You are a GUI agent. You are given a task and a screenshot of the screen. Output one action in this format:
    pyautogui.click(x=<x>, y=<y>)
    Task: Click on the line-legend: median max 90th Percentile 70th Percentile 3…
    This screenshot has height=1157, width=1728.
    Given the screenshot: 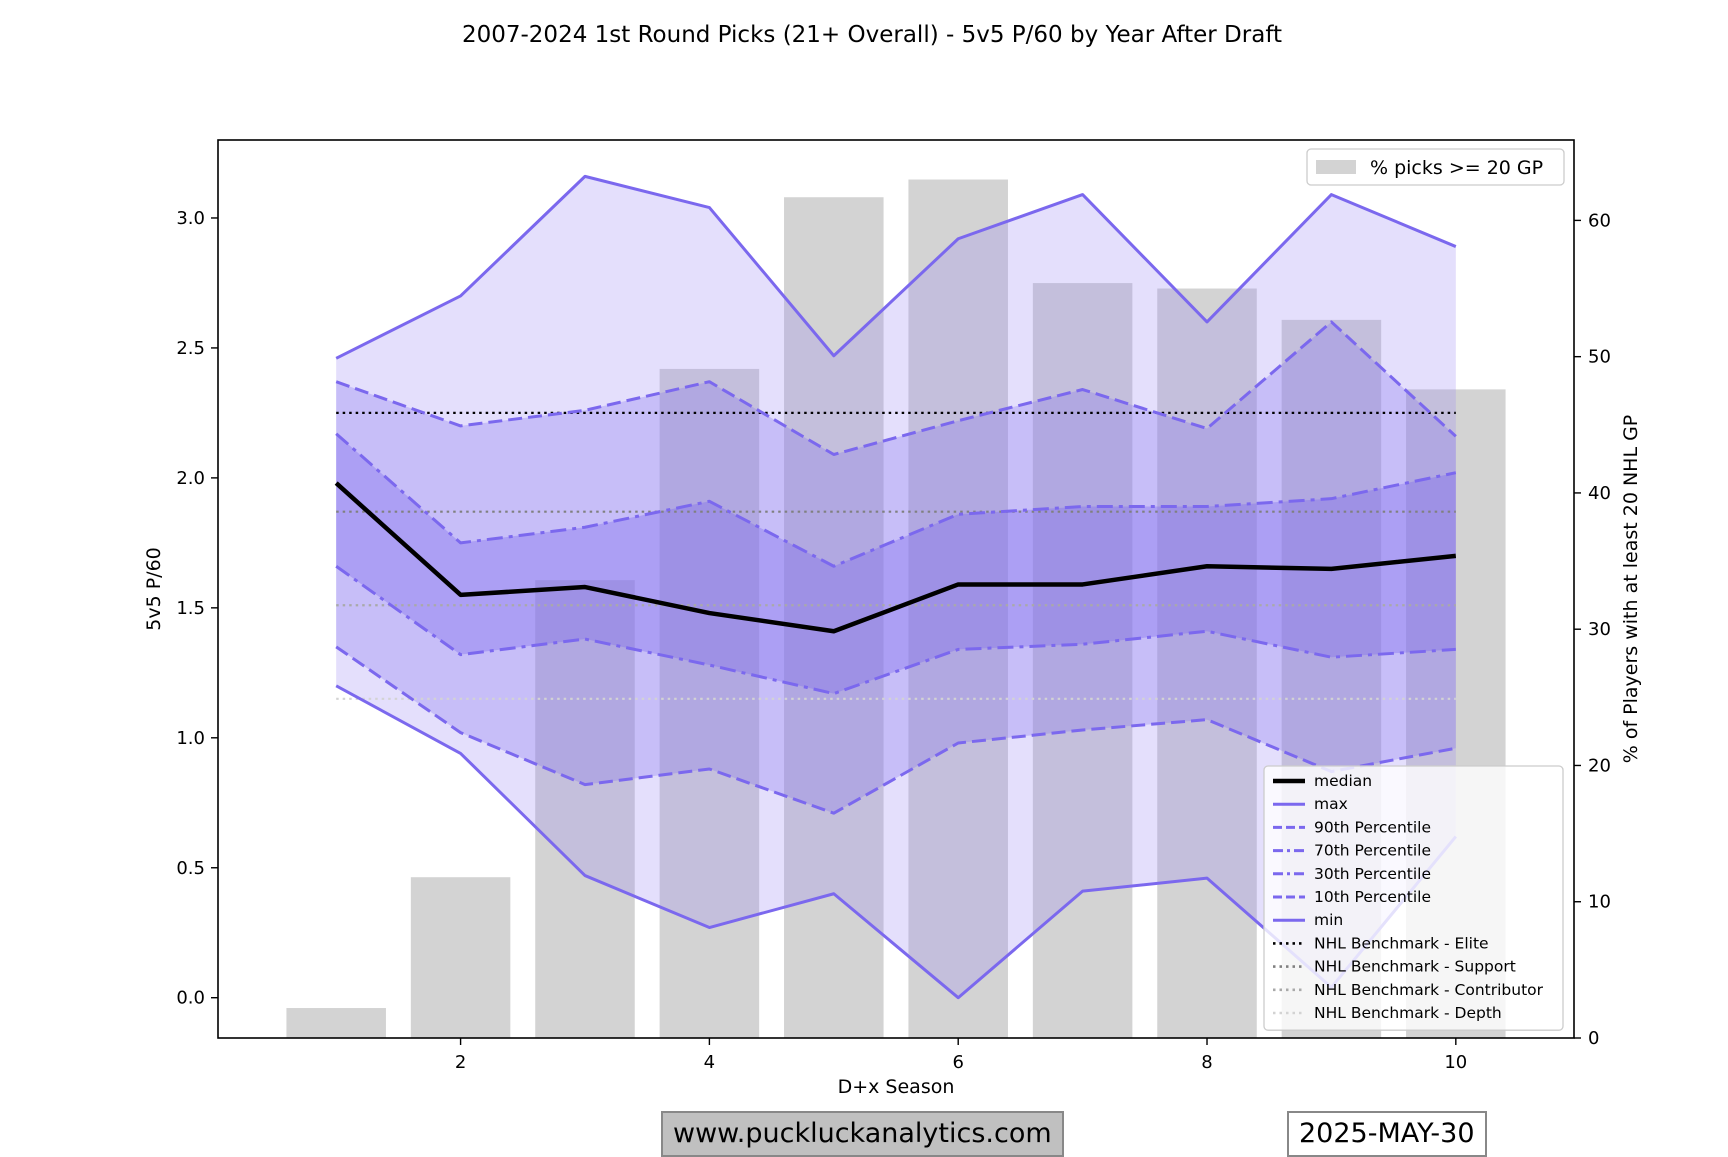 What is the action you would take?
    pyautogui.click(x=1413, y=898)
    